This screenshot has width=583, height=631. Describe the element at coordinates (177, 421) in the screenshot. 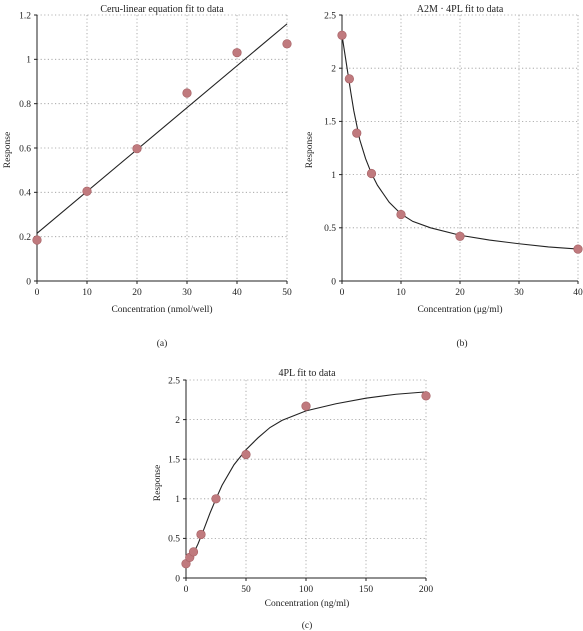

I see `panel-c-y-tick-label: 2` at that location.